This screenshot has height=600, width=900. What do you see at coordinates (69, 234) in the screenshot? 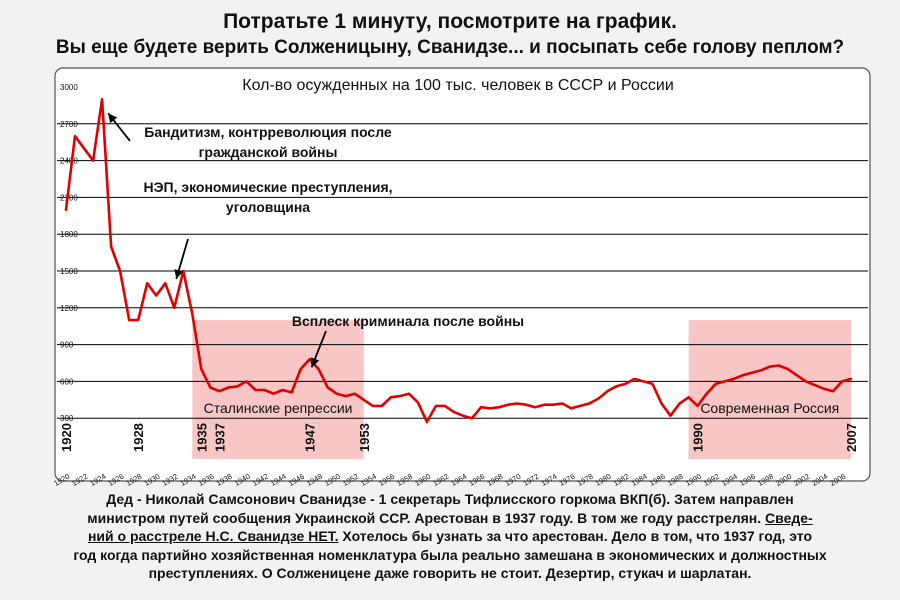
I see `y-tick-label-1800: 1800` at bounding box center [69, 234].